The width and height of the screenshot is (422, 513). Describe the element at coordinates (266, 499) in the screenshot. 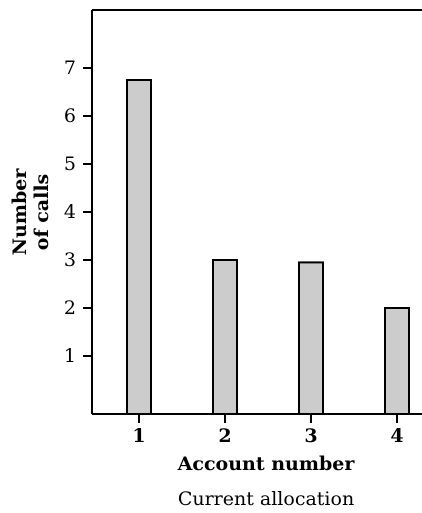

I see `chart-caption: Current allocation` at that location.